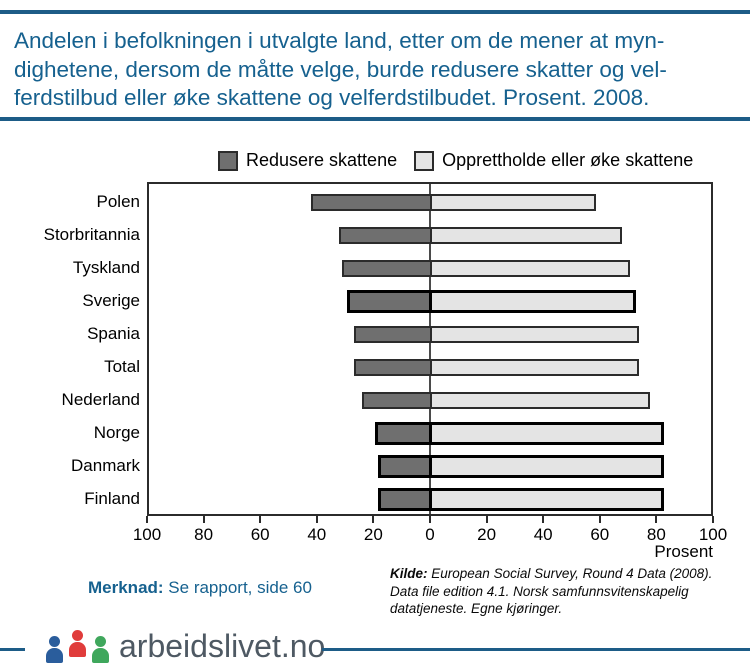 This screenshot has height=665, width=750. I want to click on footer-rule-left, so click(12, 649).